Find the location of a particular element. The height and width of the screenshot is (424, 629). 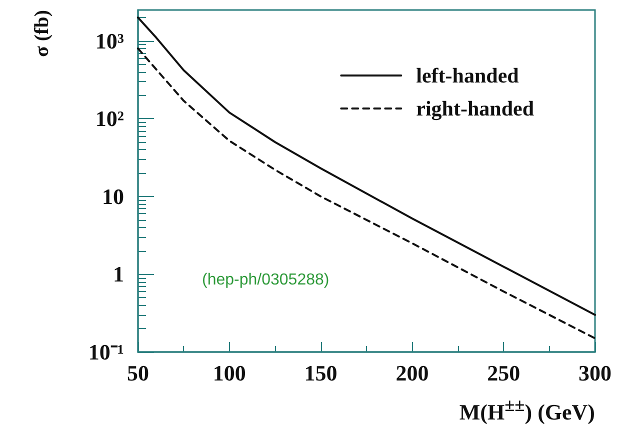

x-tick-label: 200 is located at coordinates (412, 373).